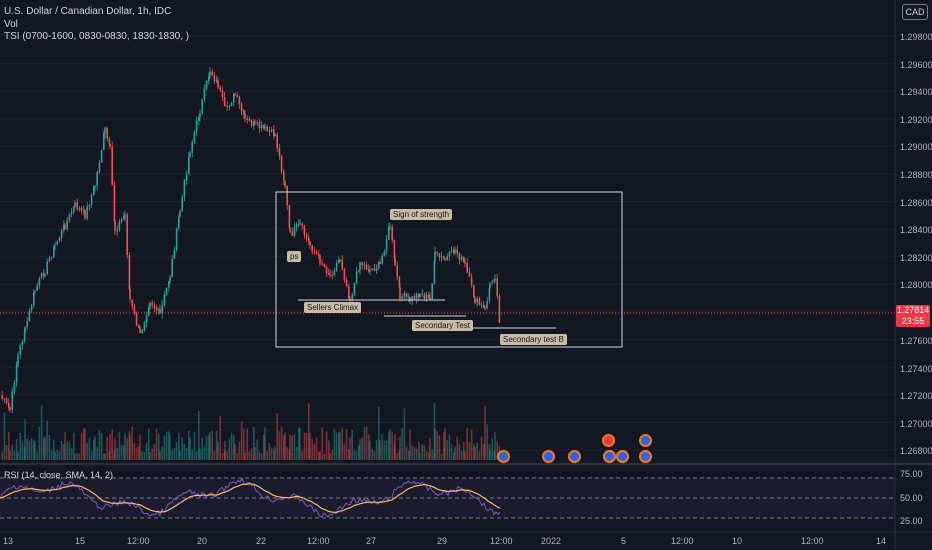 Image resolution: width=932 pixels, height=550 pixels. I want to click on ps-annotation: ps, so click(294, 256).